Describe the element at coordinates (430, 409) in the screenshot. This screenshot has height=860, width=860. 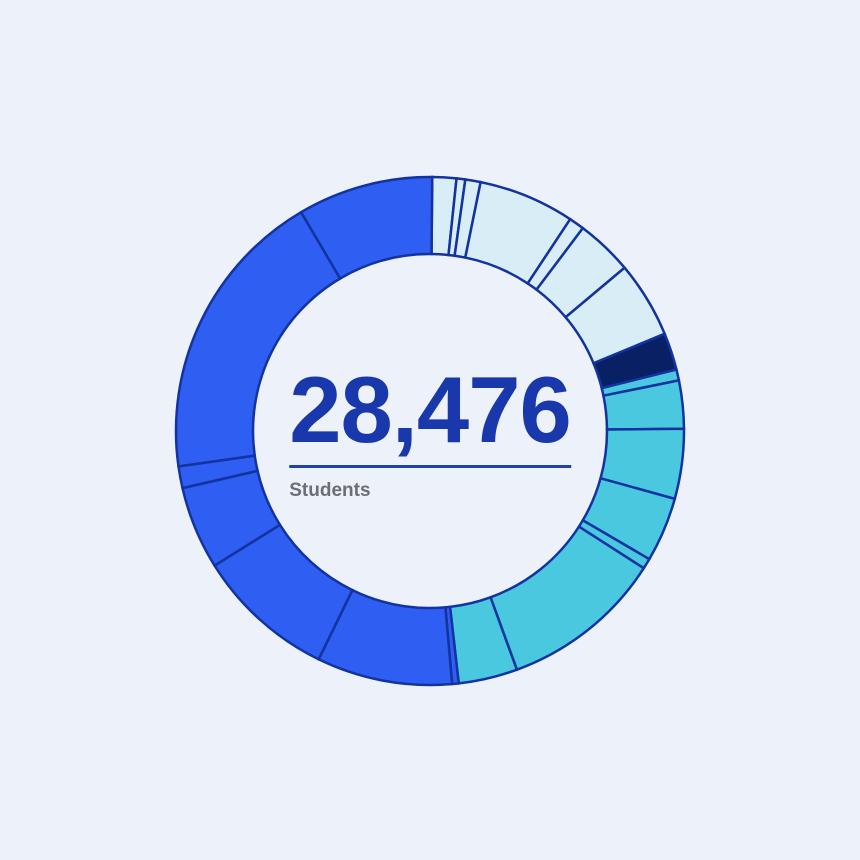
I see `total-students-value: 28,476` at that location.